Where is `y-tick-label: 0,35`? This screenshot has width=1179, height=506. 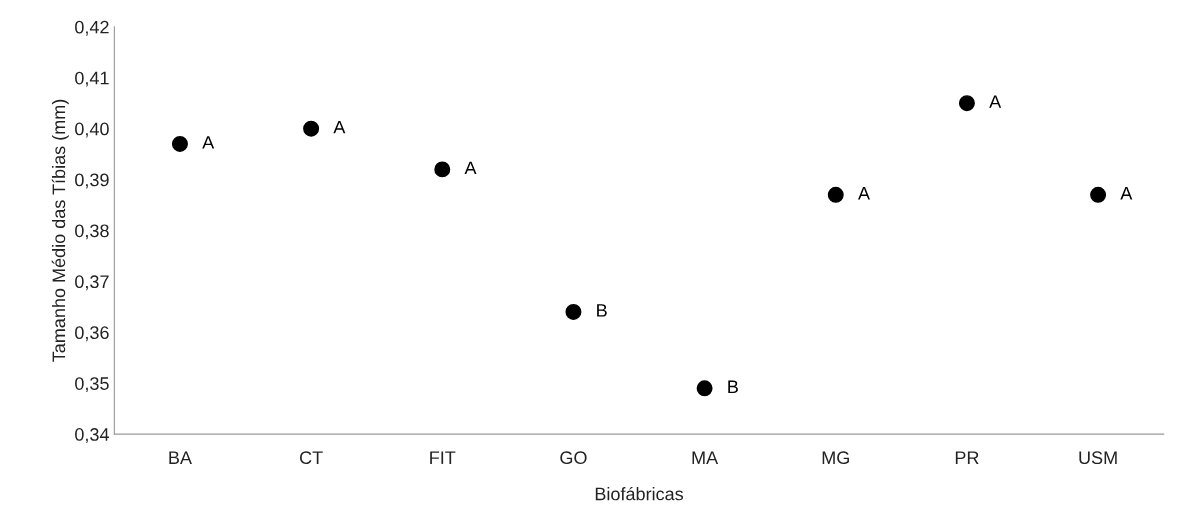 y-tick-label: 0,35 is located at coordinates (92, 385).